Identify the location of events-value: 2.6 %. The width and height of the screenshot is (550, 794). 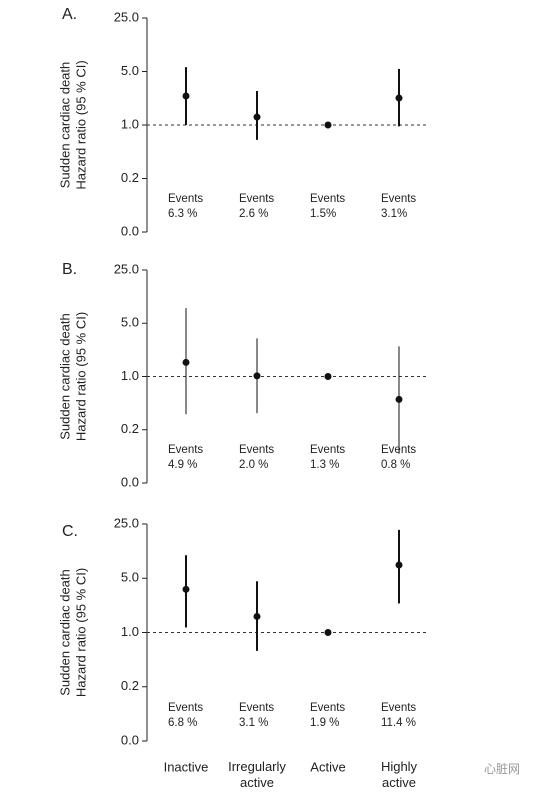
(253, 214).